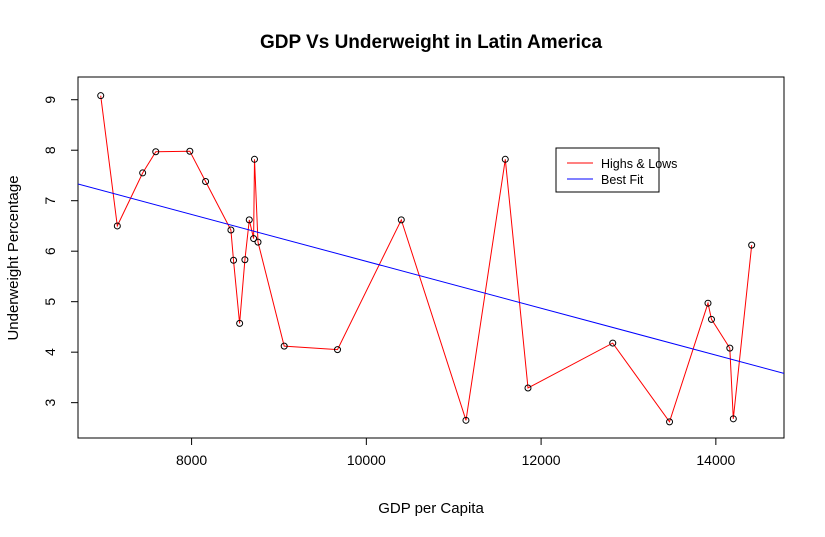  I want to click on y-tick-label-3: 3, so click(50, 403).